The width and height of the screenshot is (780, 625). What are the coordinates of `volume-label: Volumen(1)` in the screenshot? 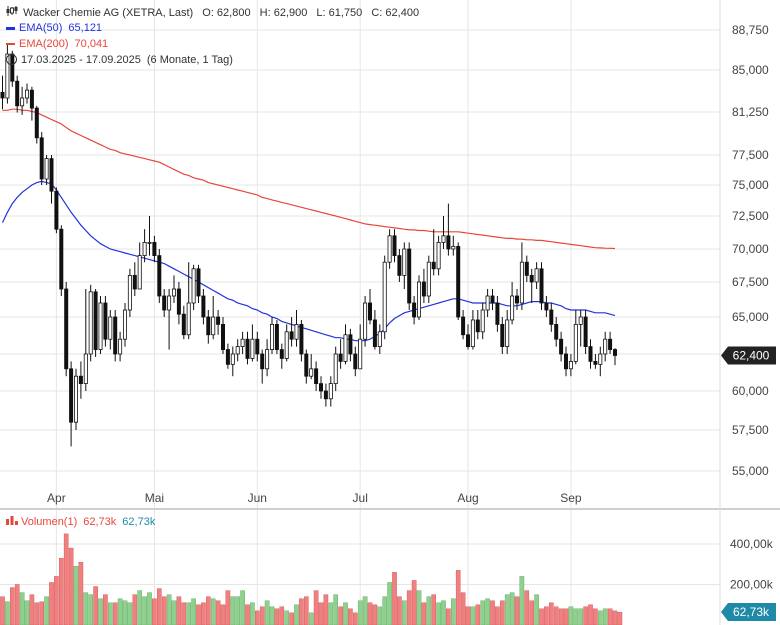 It's located at (49, 522).